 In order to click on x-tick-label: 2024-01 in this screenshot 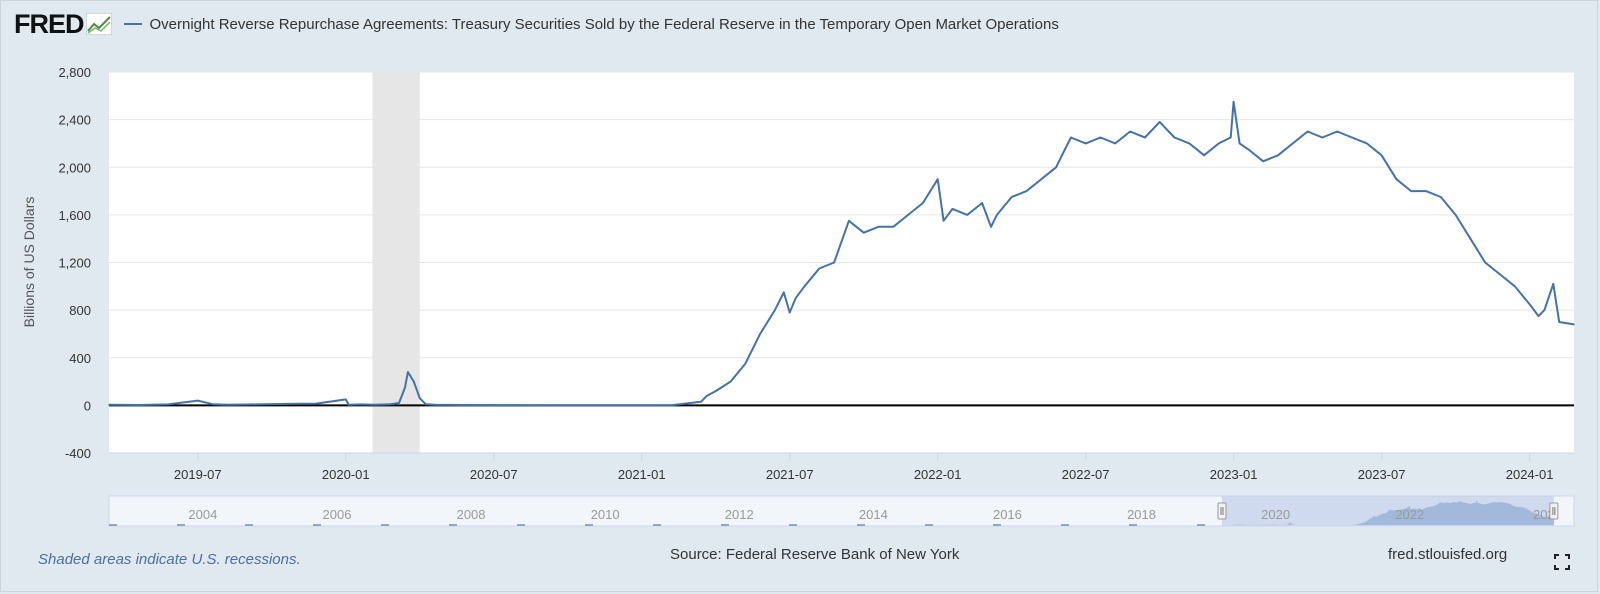, I will do `click(1530, 474)`.